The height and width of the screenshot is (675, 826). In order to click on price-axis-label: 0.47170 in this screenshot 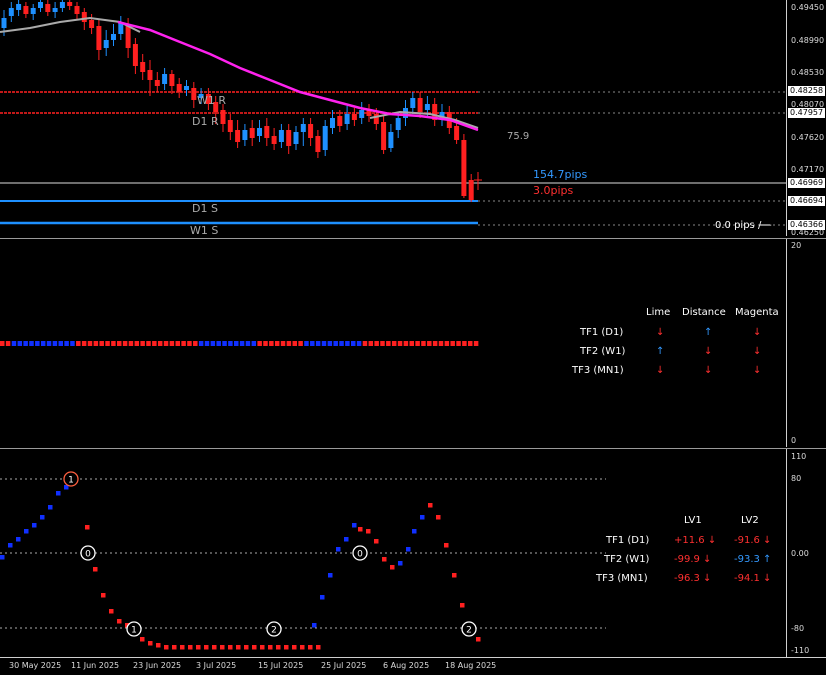, I will do `click(808, 169)`.